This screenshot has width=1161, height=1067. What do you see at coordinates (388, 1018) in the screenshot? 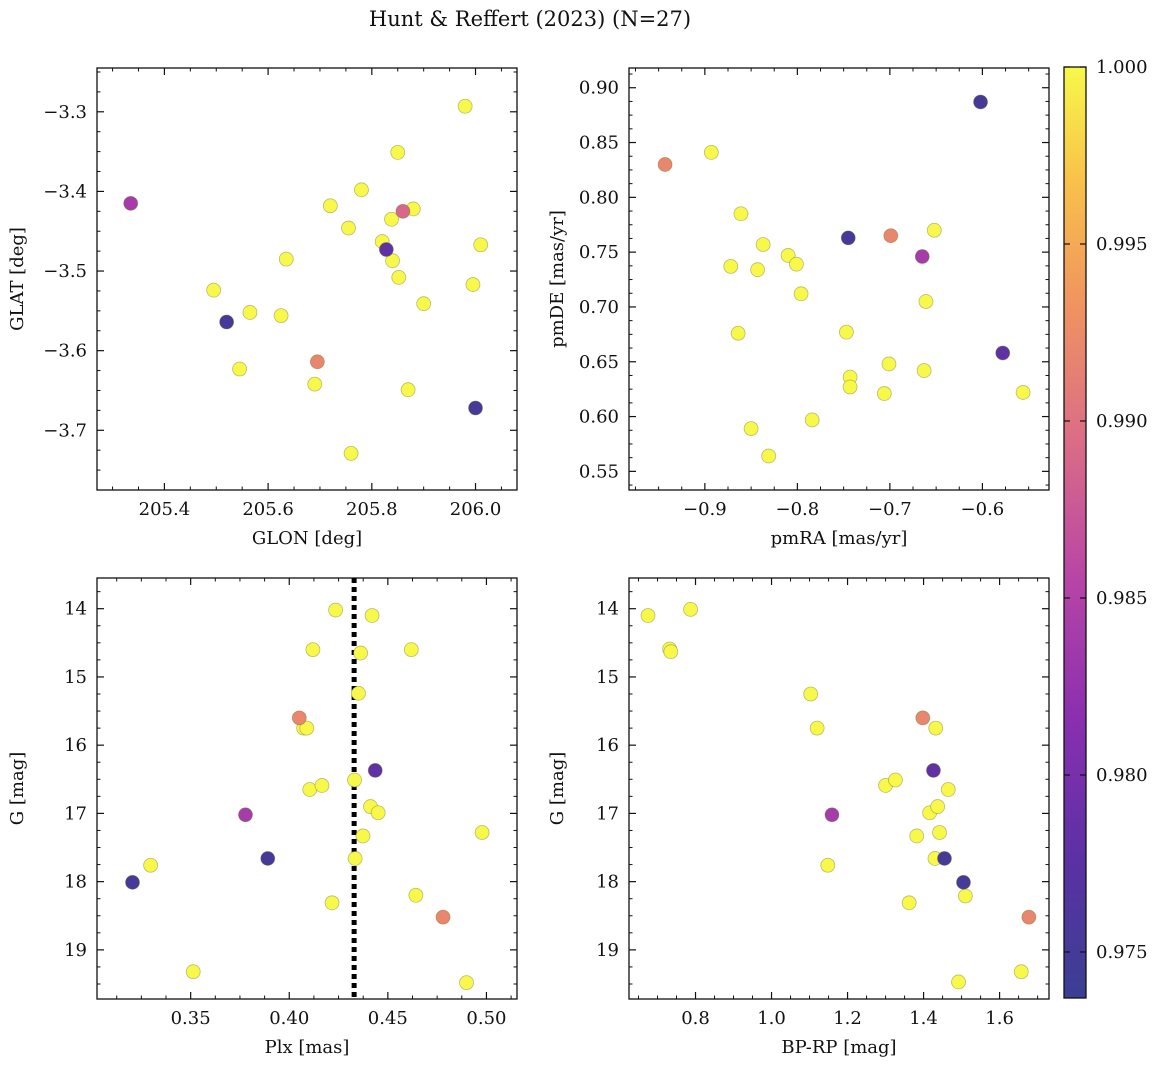
I see `x-tick-label: 0.45` at bounding box center [388, 1018].